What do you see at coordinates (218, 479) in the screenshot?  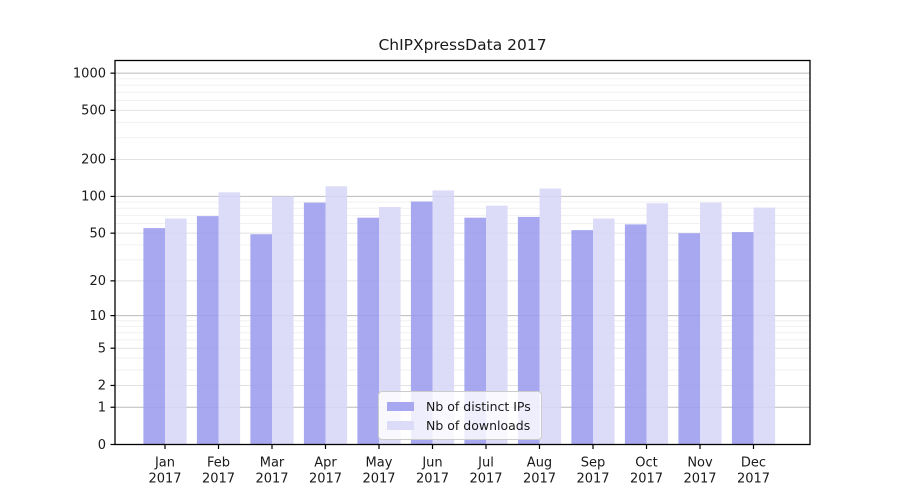 I see `x-tick-label-year-feb: 2017` at bounding box center [218, 479].